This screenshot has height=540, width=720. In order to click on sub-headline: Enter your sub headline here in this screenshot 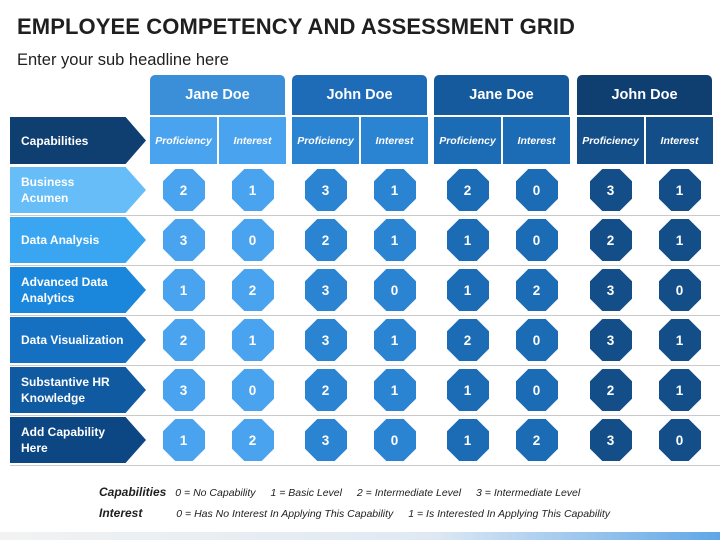, I will do `click(123, 60)`.